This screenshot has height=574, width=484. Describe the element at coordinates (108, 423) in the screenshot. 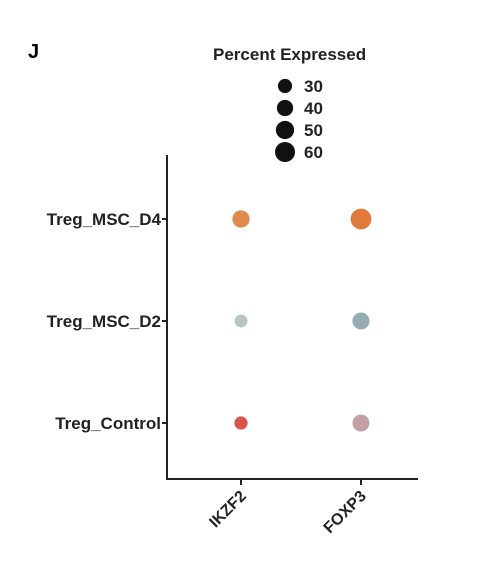

I see `y-tick-label: Treg_Control` at that location.